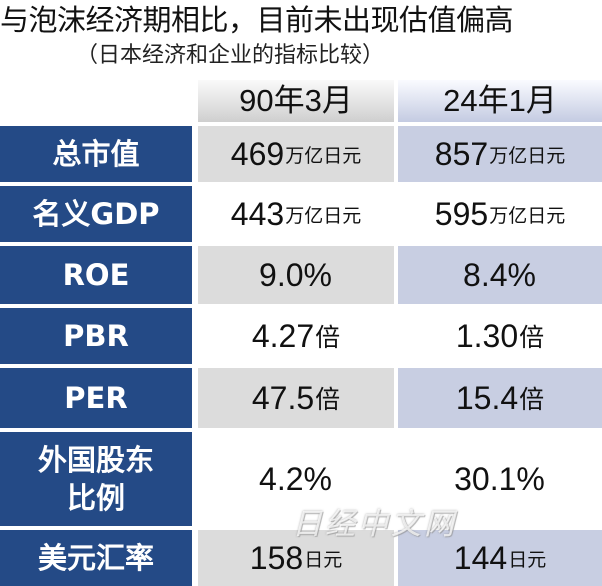 The width and height of the screenshot is (602, 586). Describe the element at coordinates (487, 335) in the screenshot. I see `cell-number: 1.30` at that location.